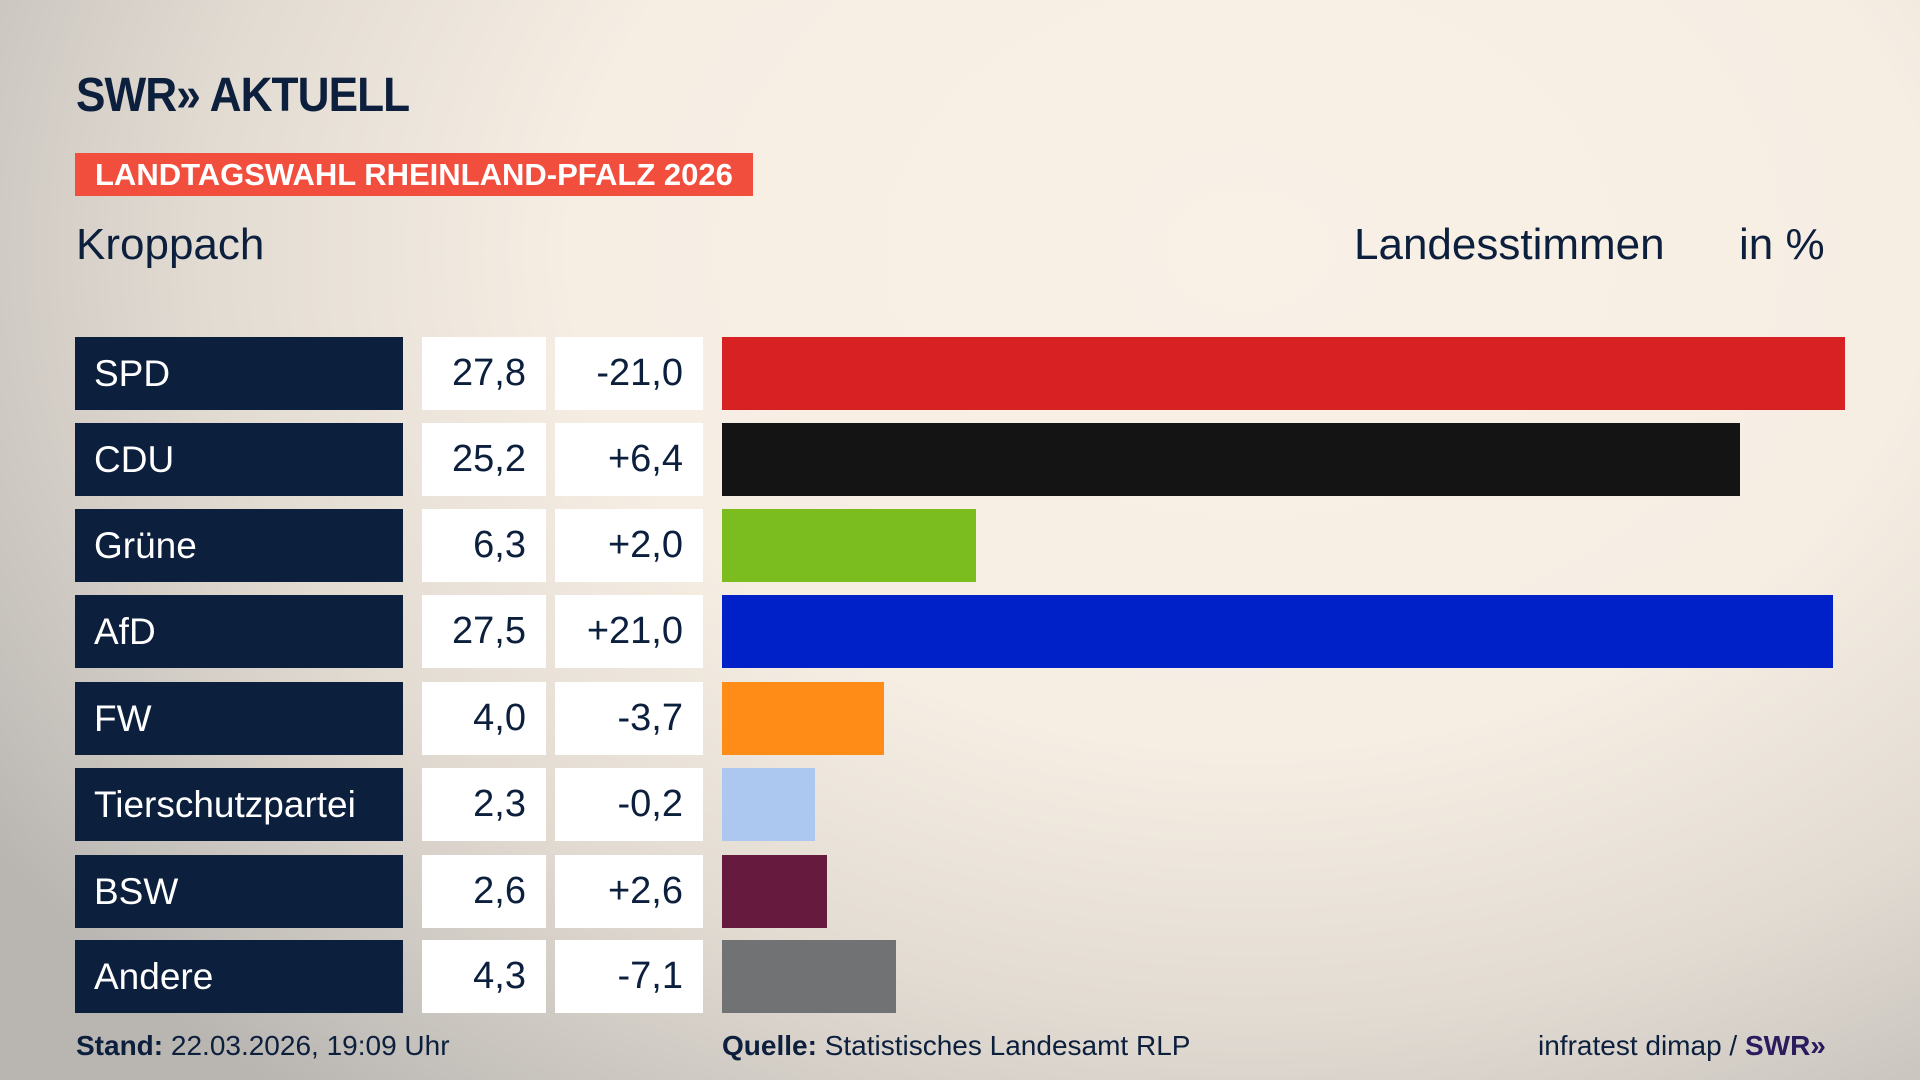 This screenshot has width=1920, height=1080. What do you see at coordinates (803, 718) in the screenshot?
I see `bar-fw` at bounding box center [803, 718].